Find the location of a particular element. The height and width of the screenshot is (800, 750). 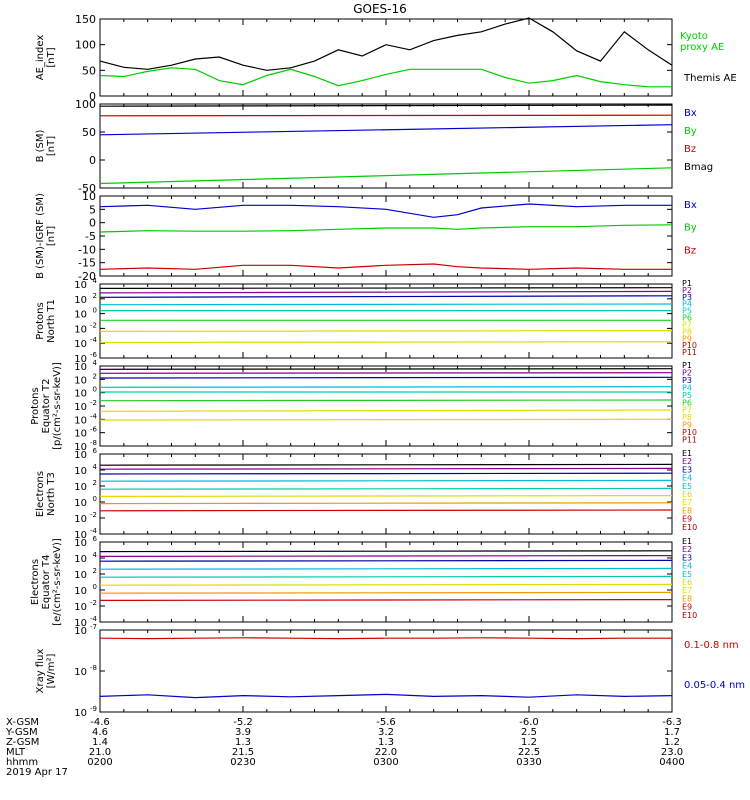

y-axis-label: Equator T4 is located at coordinates (46, 582).